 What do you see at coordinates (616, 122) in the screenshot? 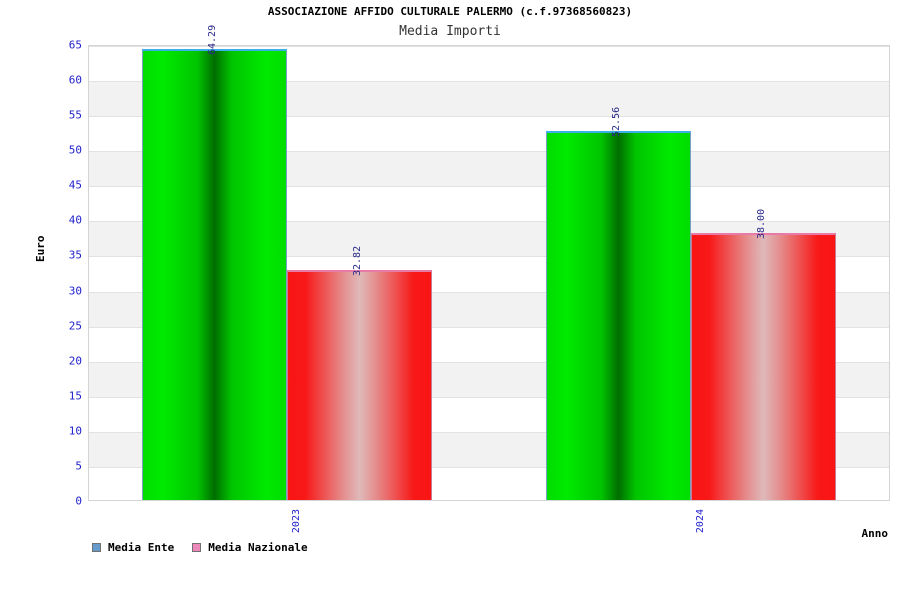
I see `bar-value-label: 52.56` at bounding box center [616, 122].